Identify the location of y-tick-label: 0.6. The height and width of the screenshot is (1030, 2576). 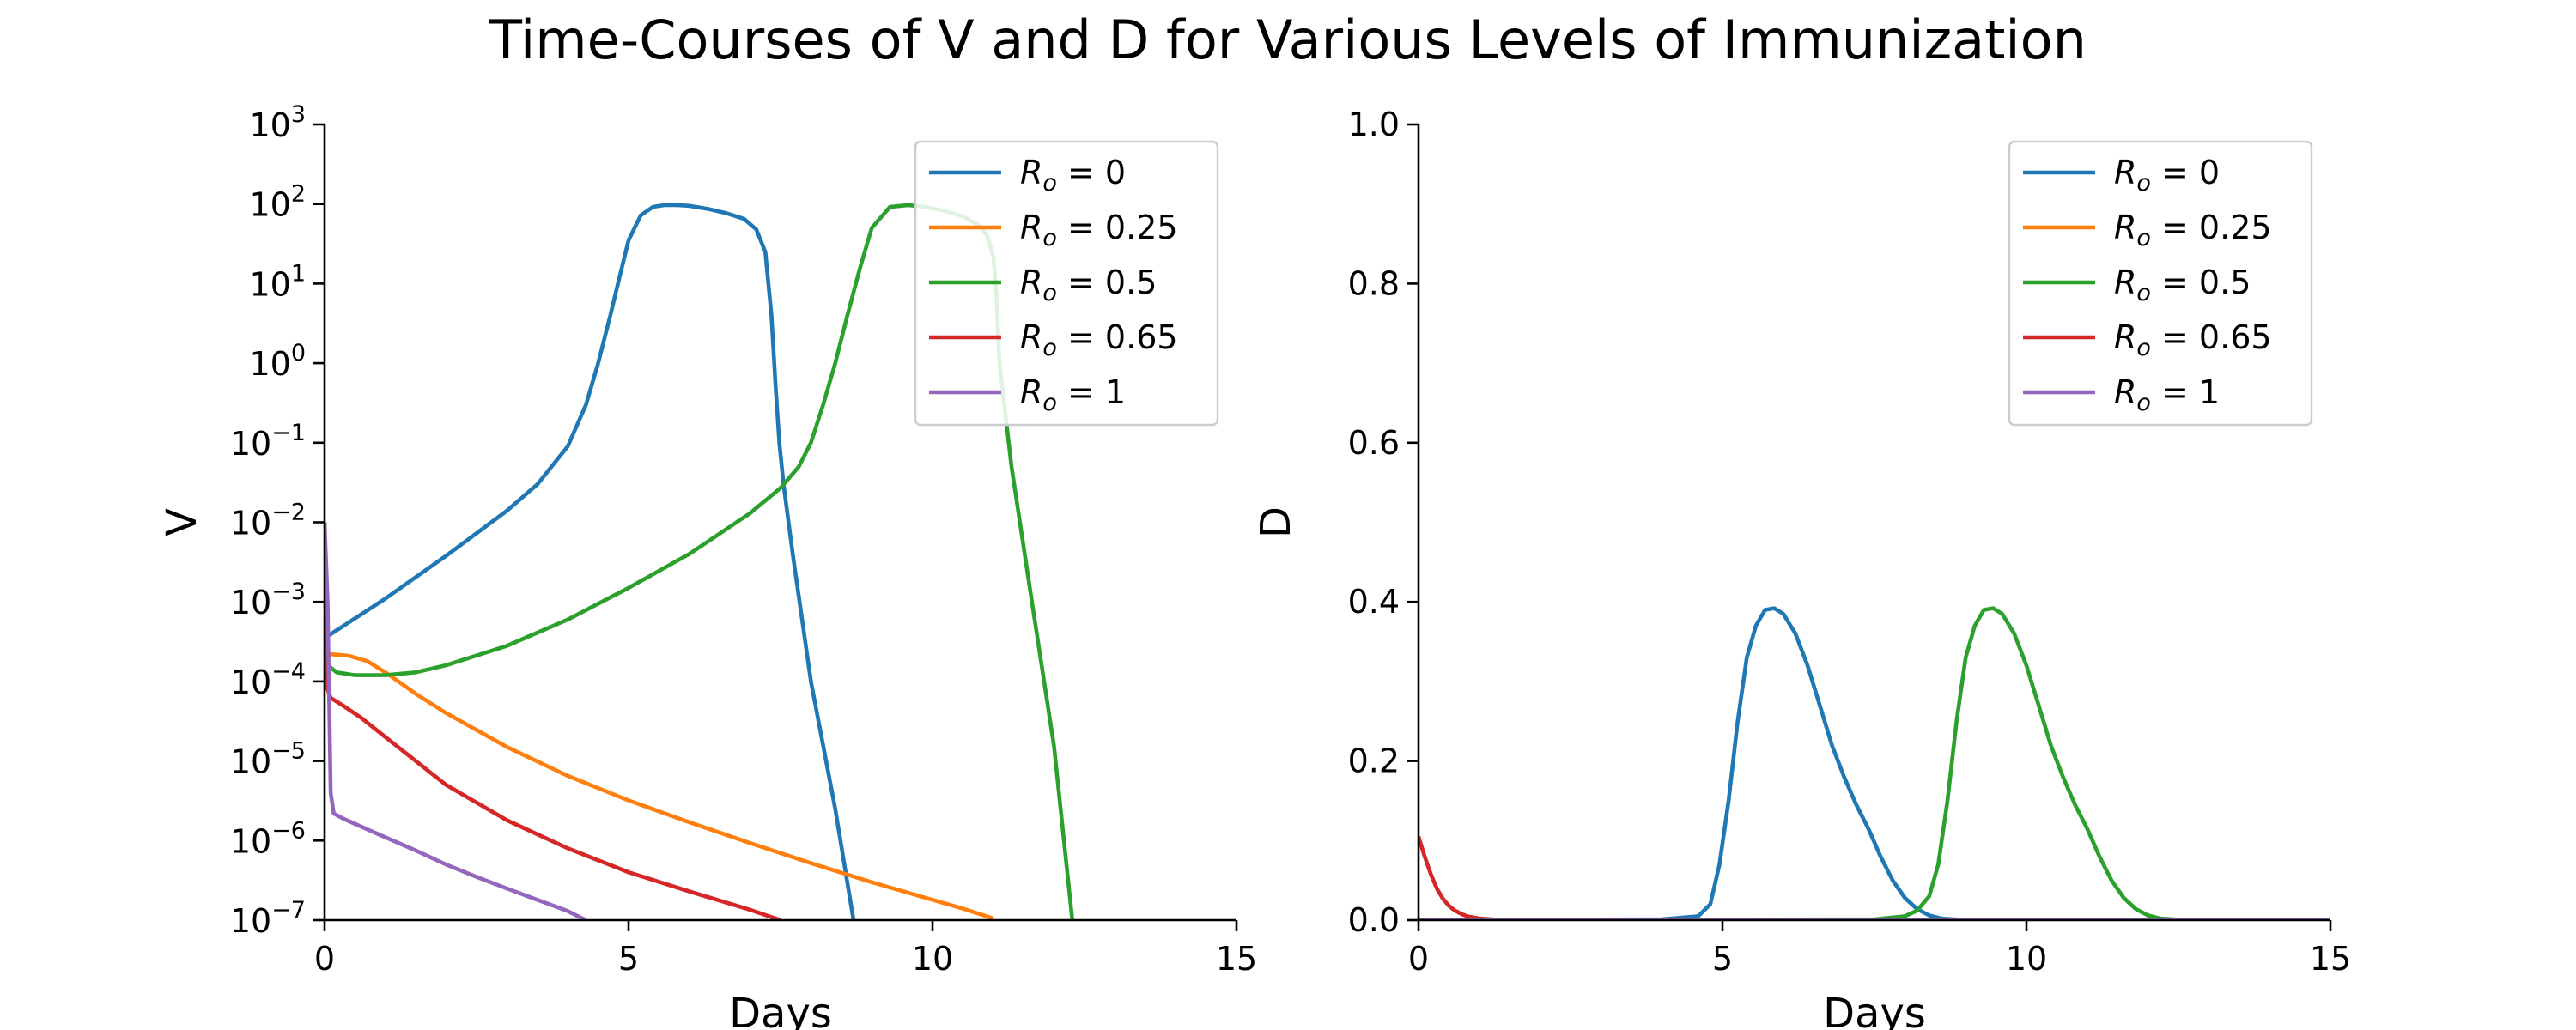
(1374, 443).